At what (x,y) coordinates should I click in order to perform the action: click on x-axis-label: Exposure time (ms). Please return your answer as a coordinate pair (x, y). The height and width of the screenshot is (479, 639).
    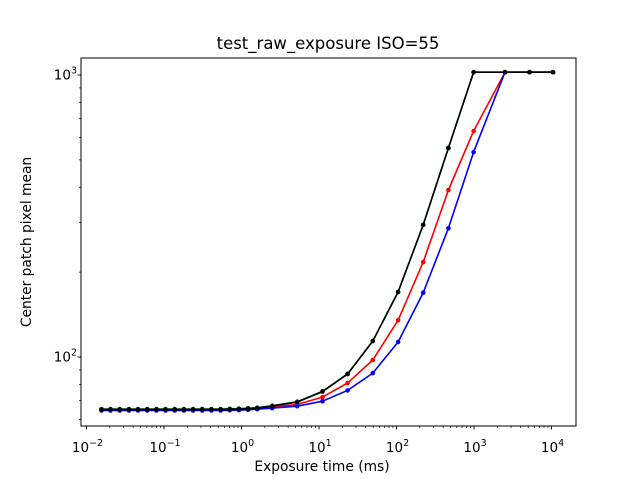
    Looking at the image, I should click on (321, 467).